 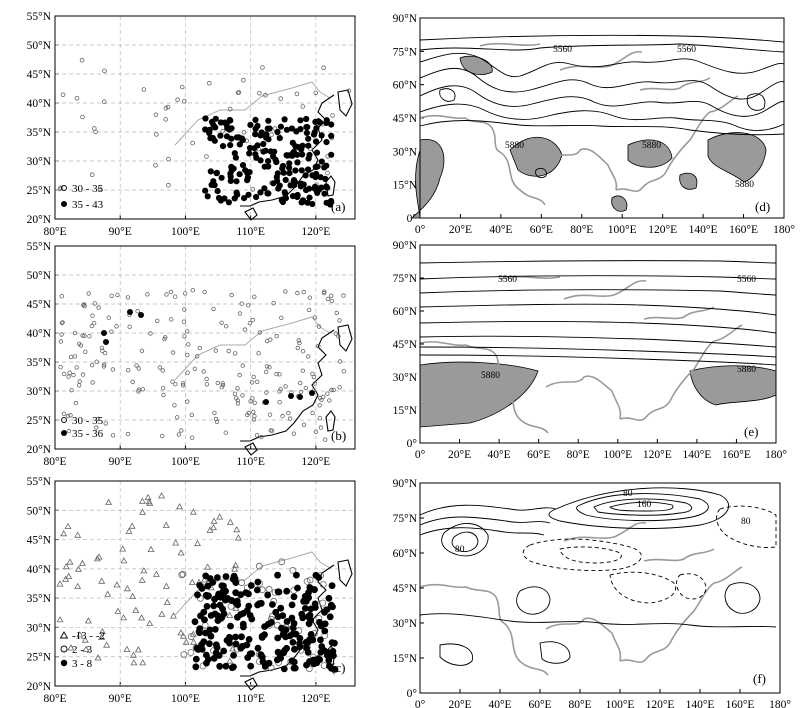 I want to click on lat-tick-a-6: 25°N, so click(x=39, y=191).